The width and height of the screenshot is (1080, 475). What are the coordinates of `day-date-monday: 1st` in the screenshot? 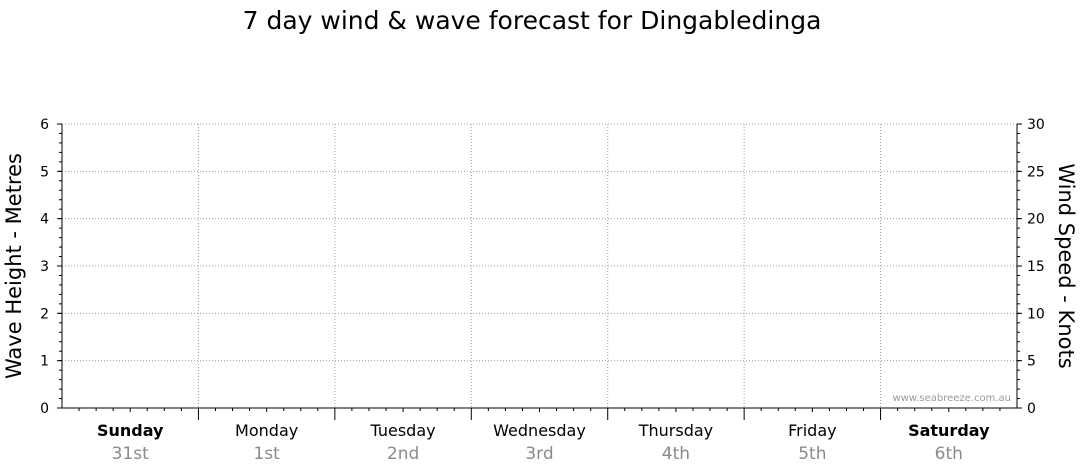 It's located at (266, 454).